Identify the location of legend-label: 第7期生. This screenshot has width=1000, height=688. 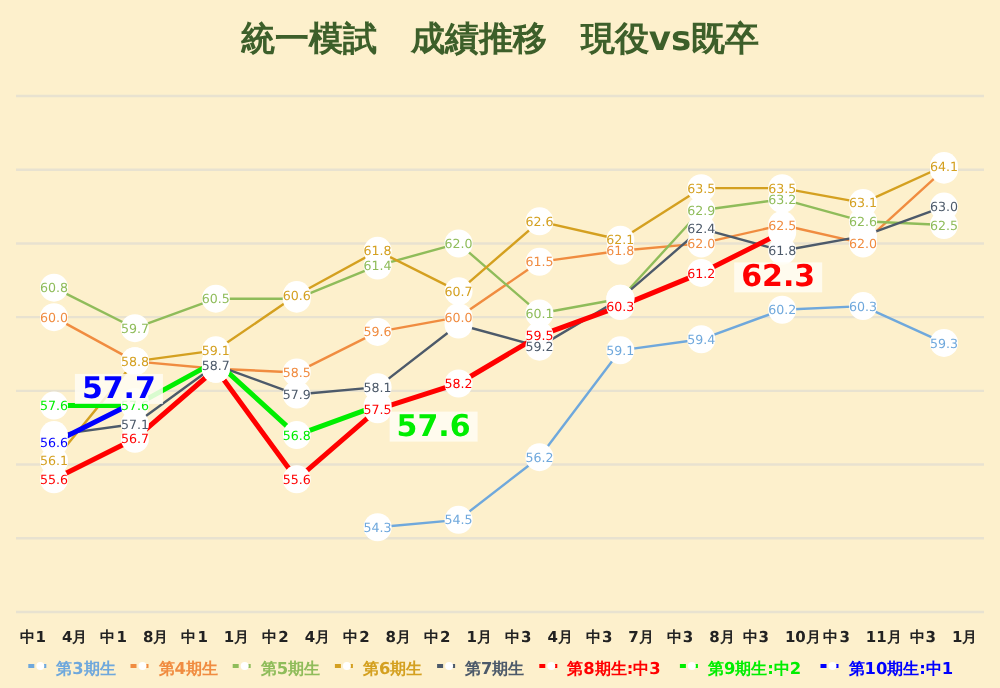
(494, 668).